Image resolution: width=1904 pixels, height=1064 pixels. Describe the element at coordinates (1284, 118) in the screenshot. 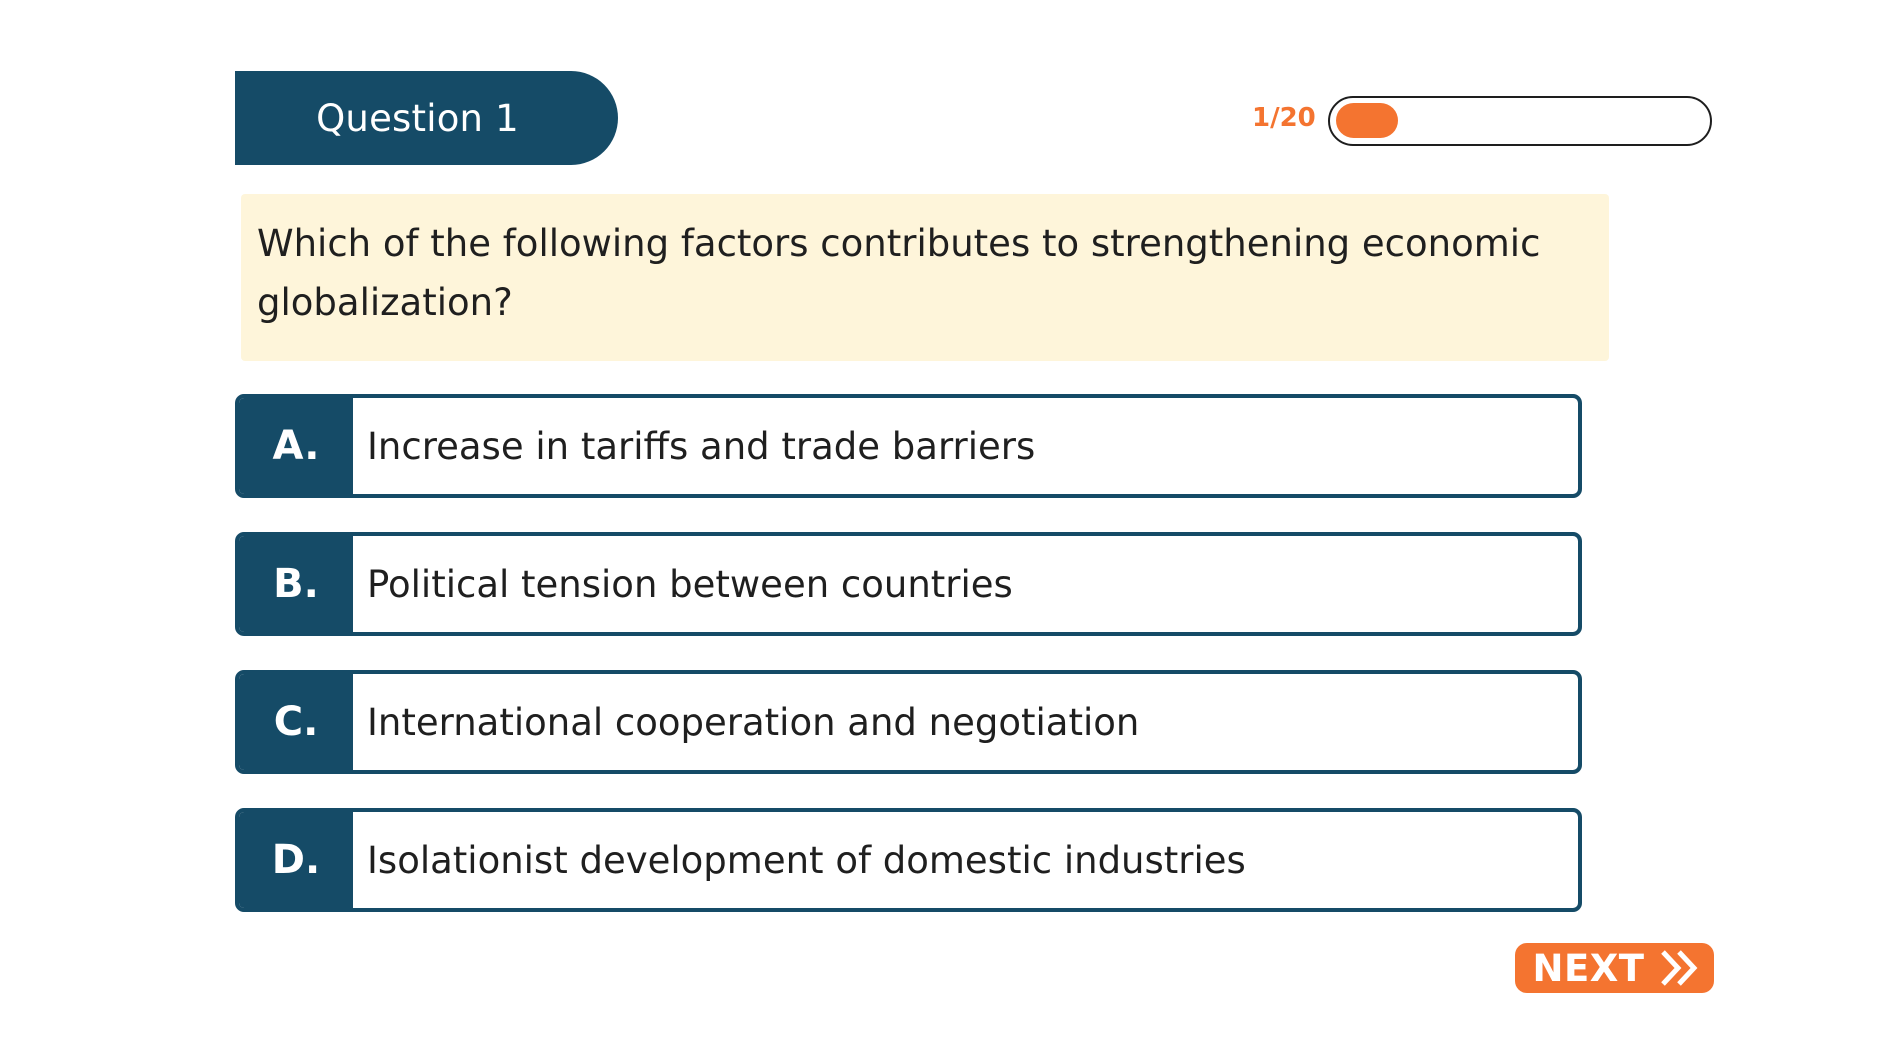

I see `progress-counter: 1/20` at that location.